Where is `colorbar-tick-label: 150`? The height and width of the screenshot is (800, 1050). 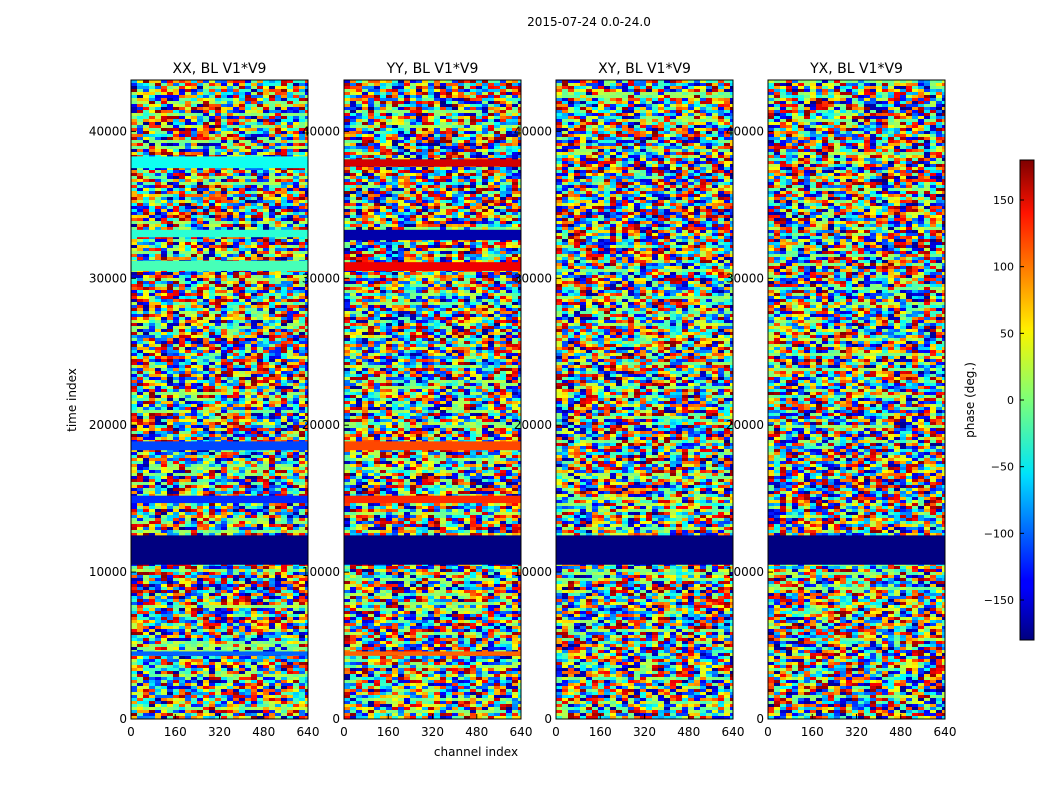
colorbar-tick-label: 150 is located at coordinates (1003, 200).